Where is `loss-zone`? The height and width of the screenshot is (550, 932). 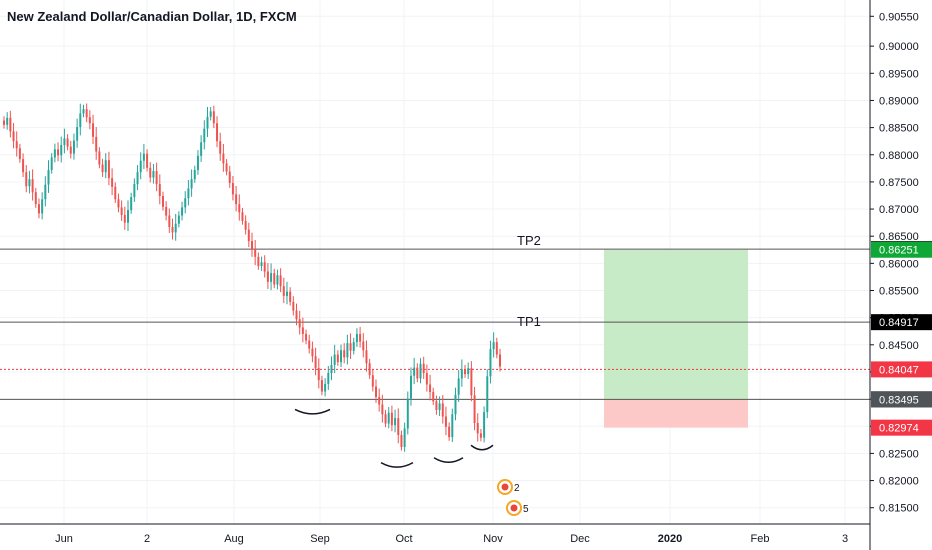
loss-zone is located at coordinates (676, 413).